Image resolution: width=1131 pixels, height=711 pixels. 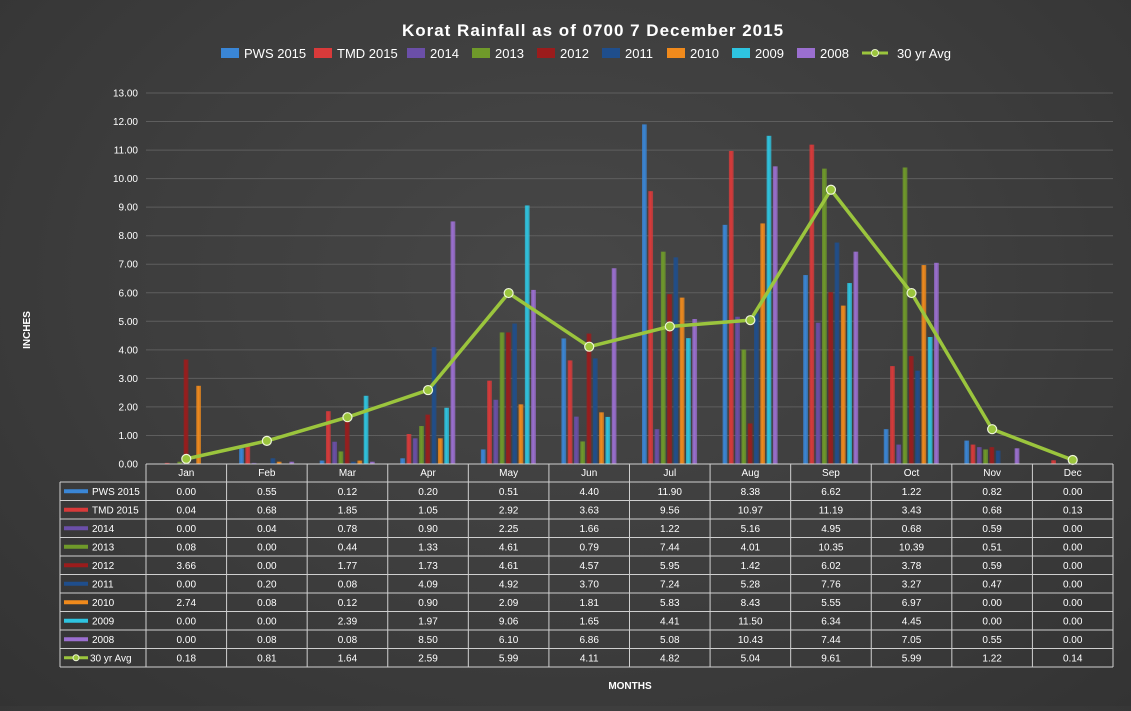 What do you see at coordinates (187, 548) in the screenshot?
I see `table-cell: 0.08` at bounding box center [187, 548].